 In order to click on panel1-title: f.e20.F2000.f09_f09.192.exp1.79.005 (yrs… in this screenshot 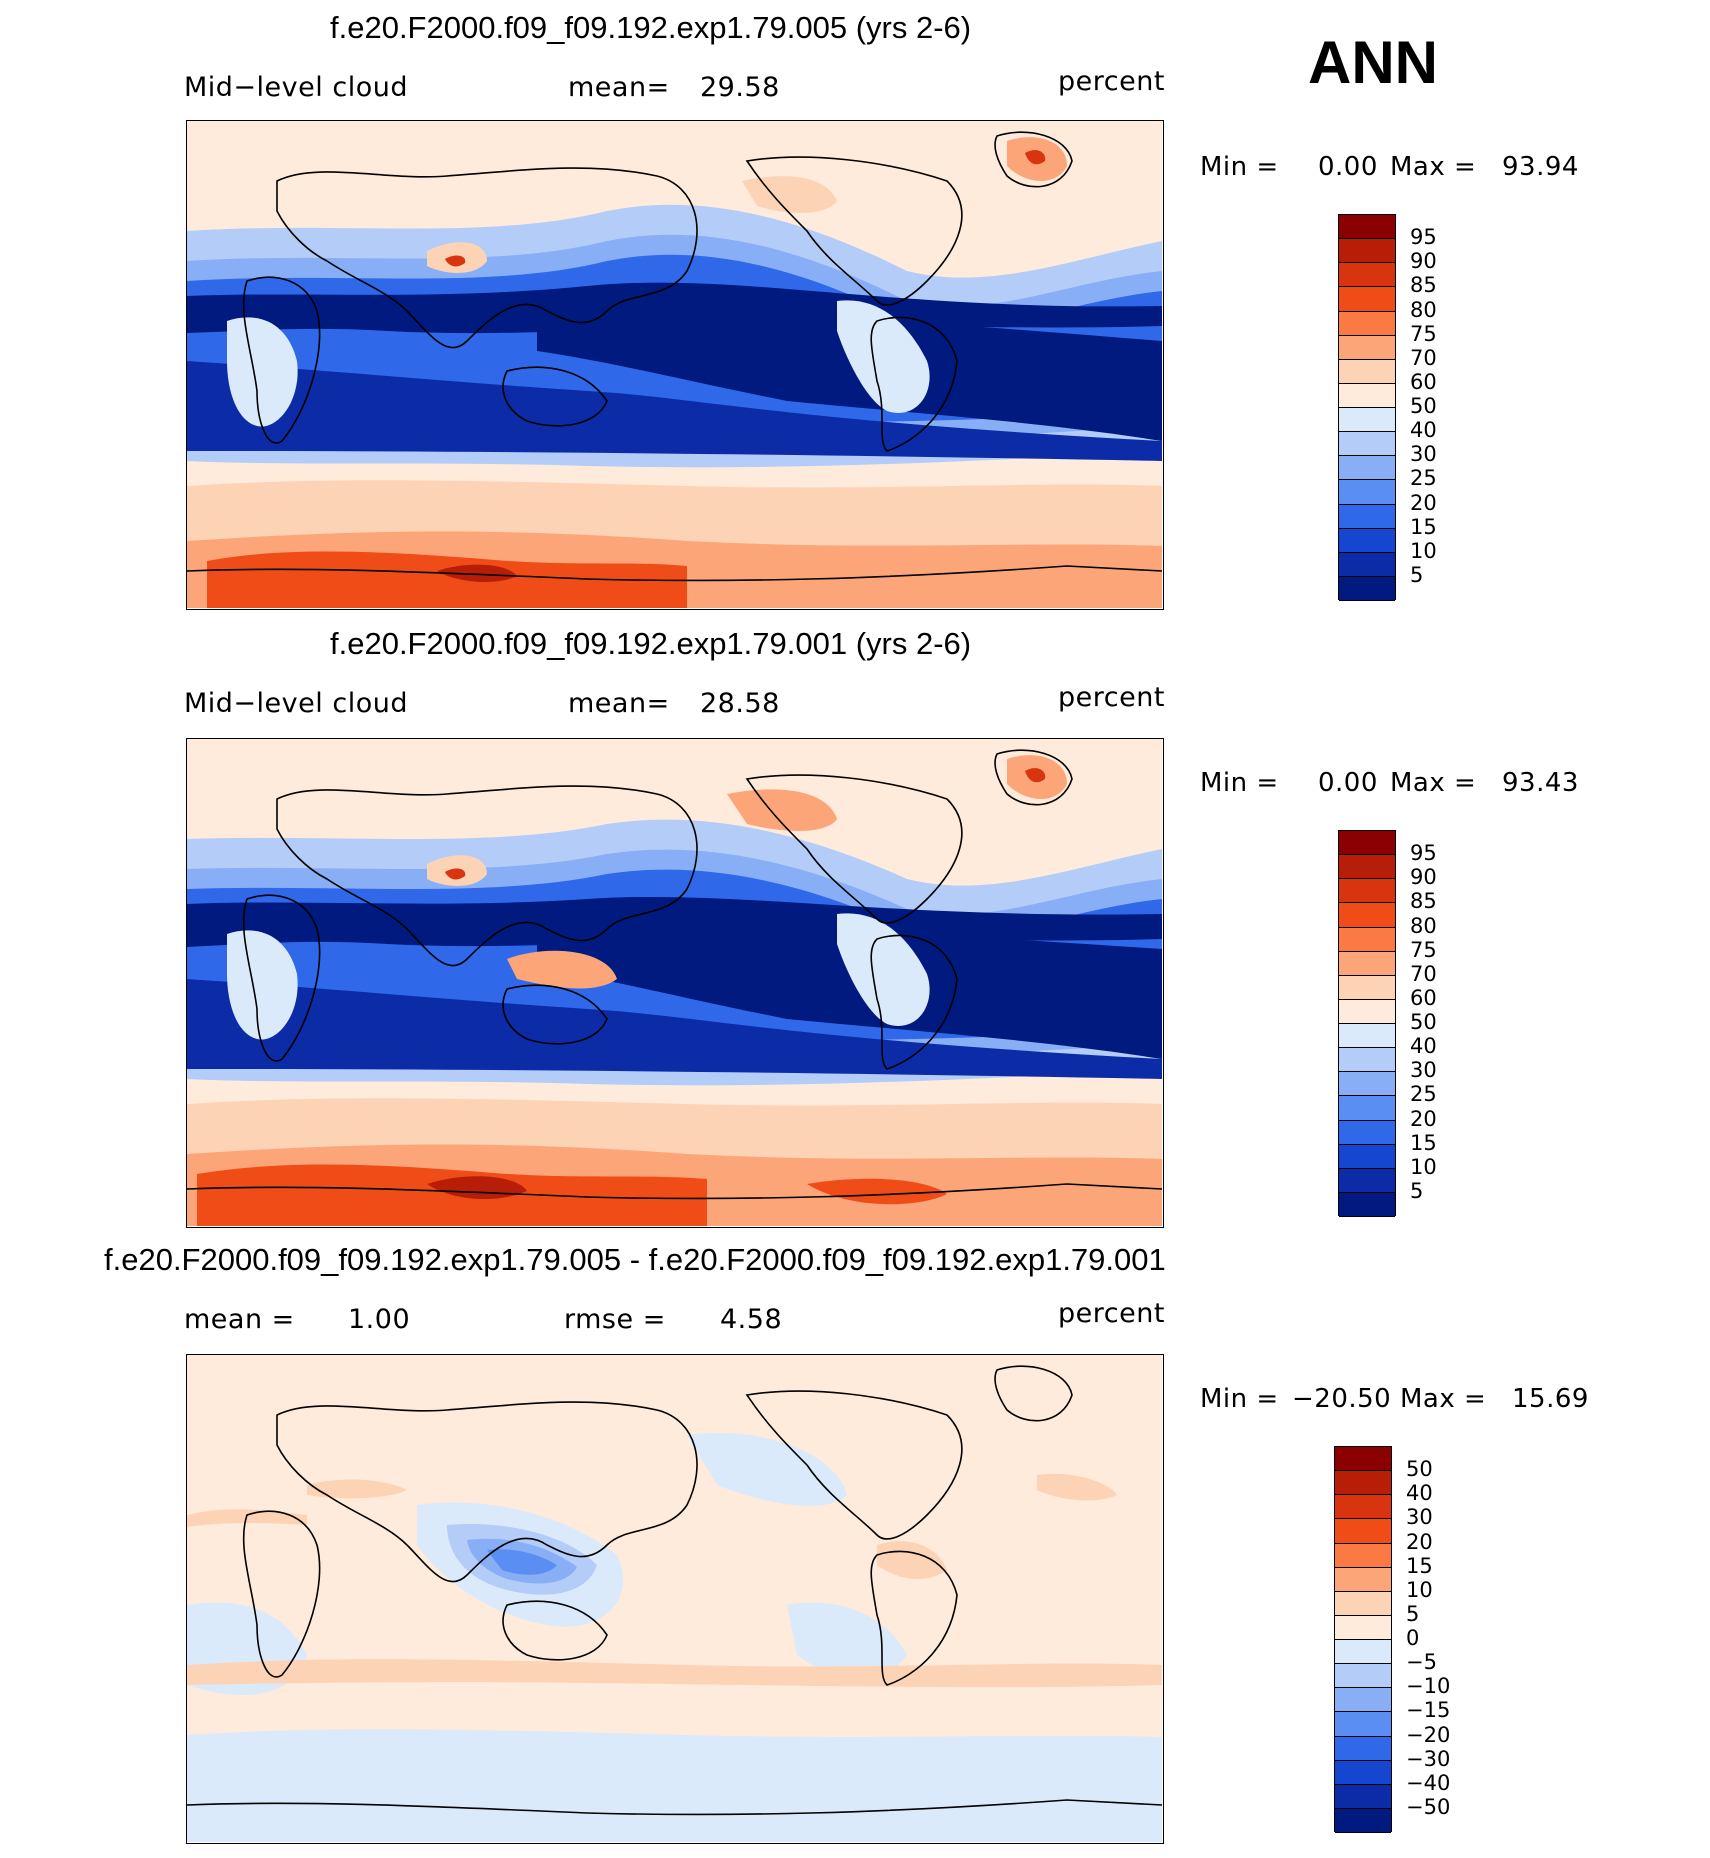, I will do `click(651, 27)`.